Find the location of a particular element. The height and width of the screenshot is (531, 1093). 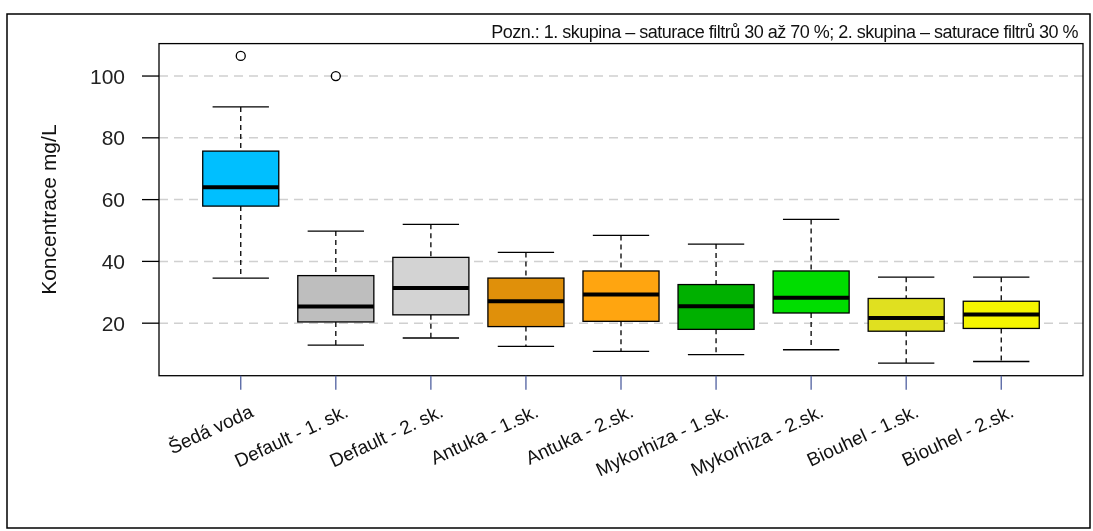

y-tick-label: 60 is located at coordinates (113, 200).